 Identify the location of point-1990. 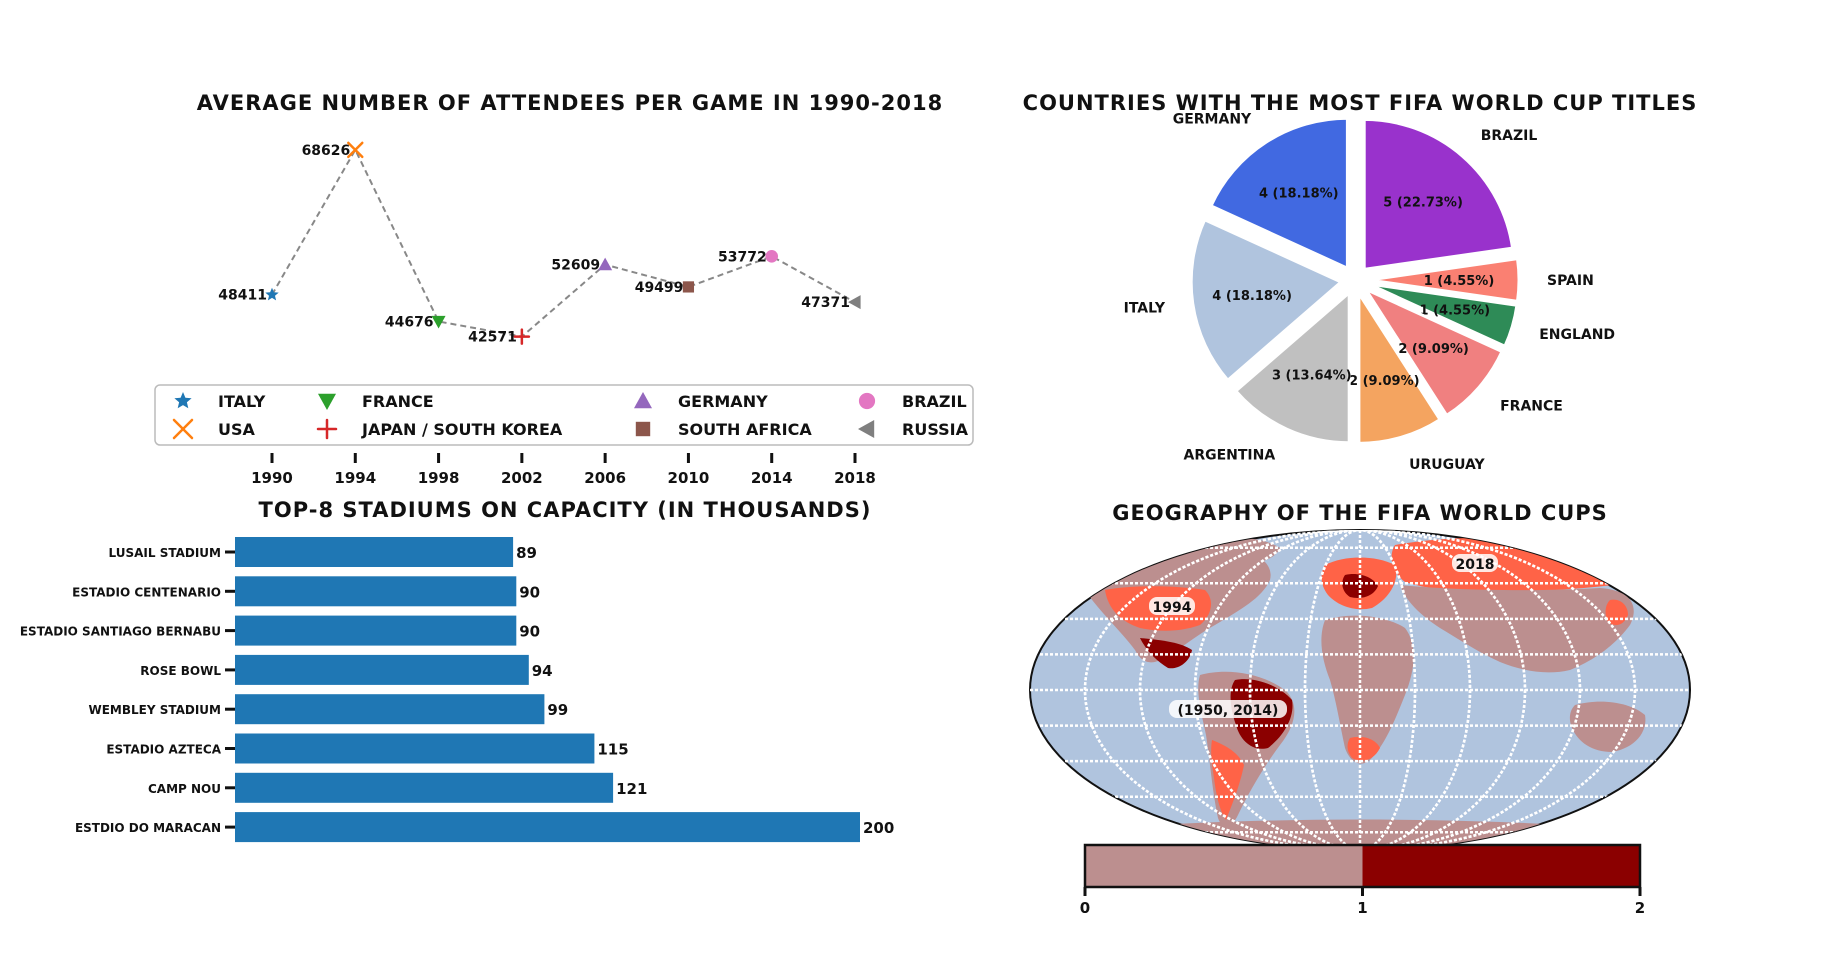
(272, 294).